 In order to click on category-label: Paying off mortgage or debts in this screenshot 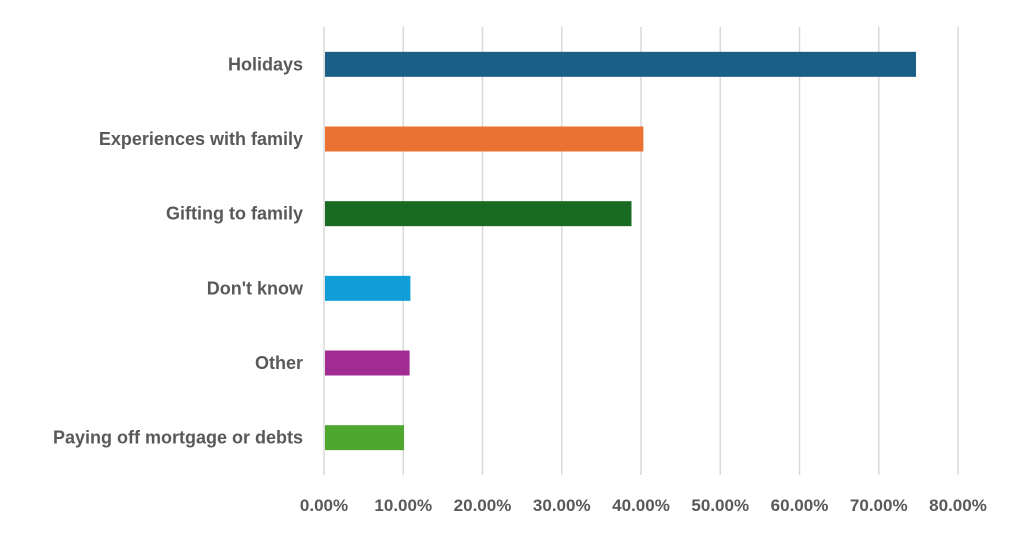, I will do `click(178, 438)`.